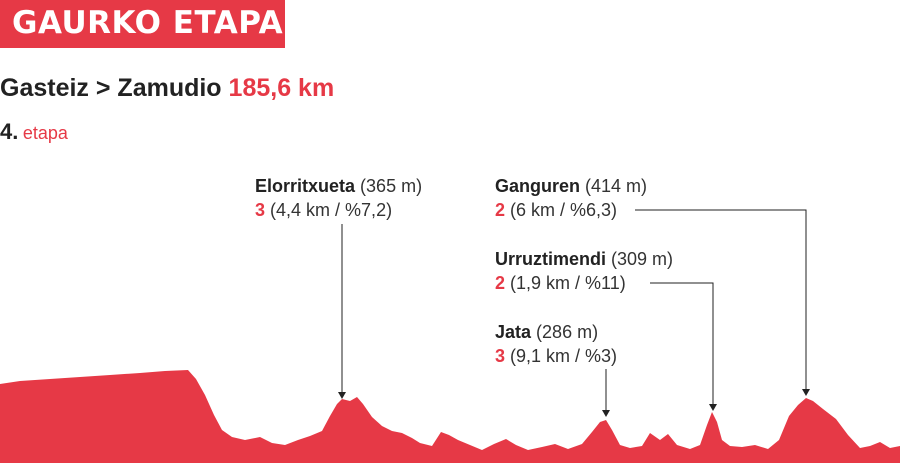 The height and width of the screenshot is (463, 900). I want to click on stage-word: etapa, so click(45, 133).